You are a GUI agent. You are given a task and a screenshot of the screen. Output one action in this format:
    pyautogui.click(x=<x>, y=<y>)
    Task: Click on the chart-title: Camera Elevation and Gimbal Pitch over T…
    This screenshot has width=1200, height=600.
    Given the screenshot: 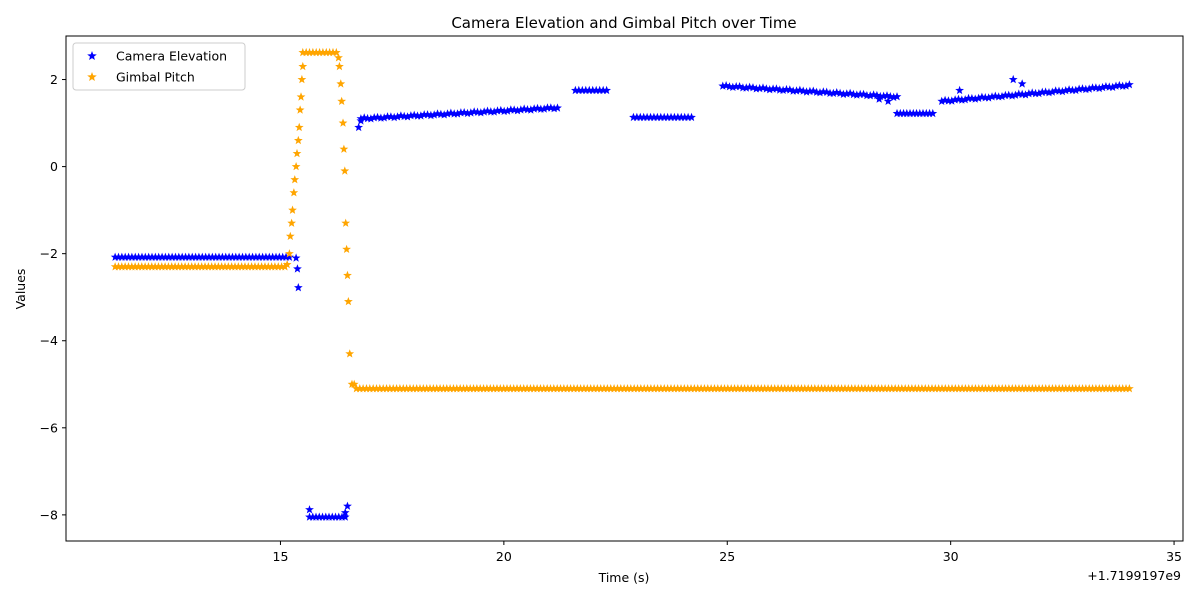 What is the action you would take?
    pyautogui.click(x=623, y=23)
    